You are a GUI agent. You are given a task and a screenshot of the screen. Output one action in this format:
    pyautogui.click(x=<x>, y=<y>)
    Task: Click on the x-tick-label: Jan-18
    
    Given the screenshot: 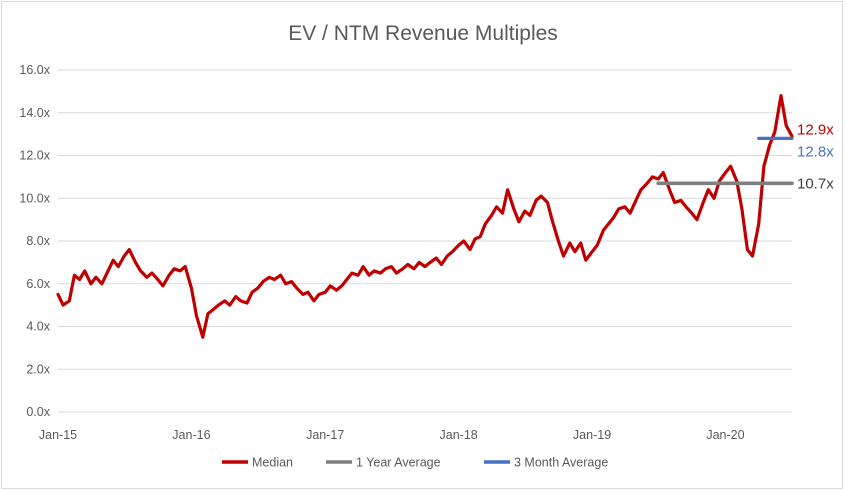 What is the action you would take?
    pyautogui.click(x=459, y=435)
    